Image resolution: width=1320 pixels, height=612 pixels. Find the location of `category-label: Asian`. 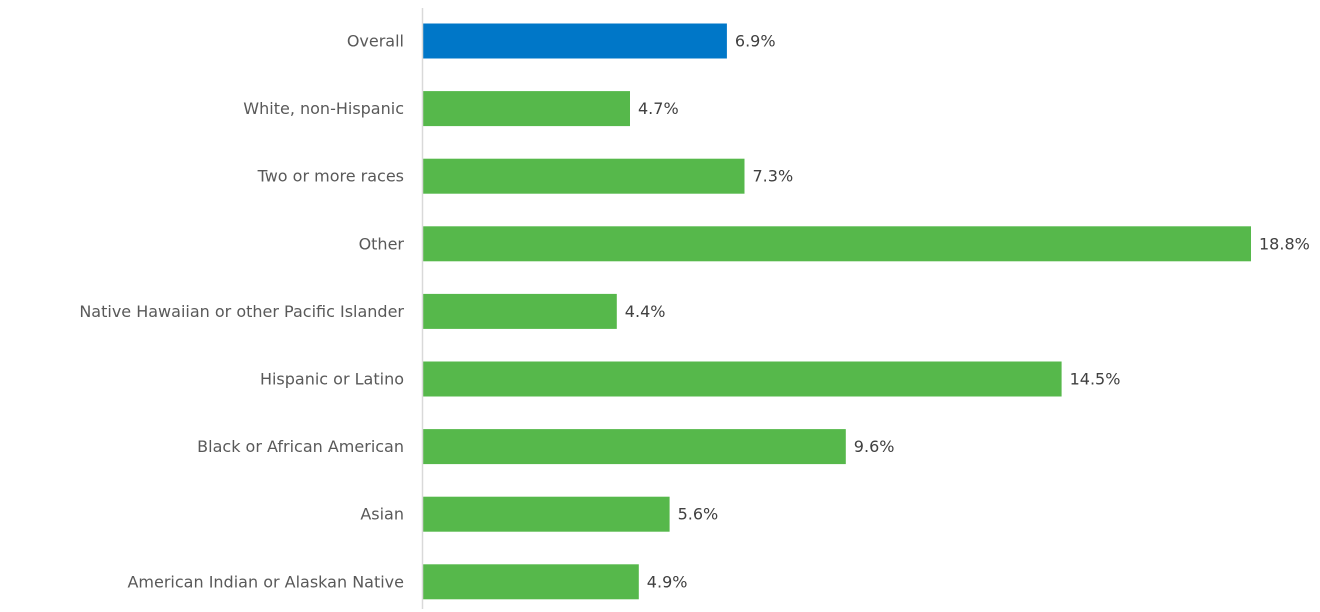

category-label: Asian is located at coordinates (382, 514).